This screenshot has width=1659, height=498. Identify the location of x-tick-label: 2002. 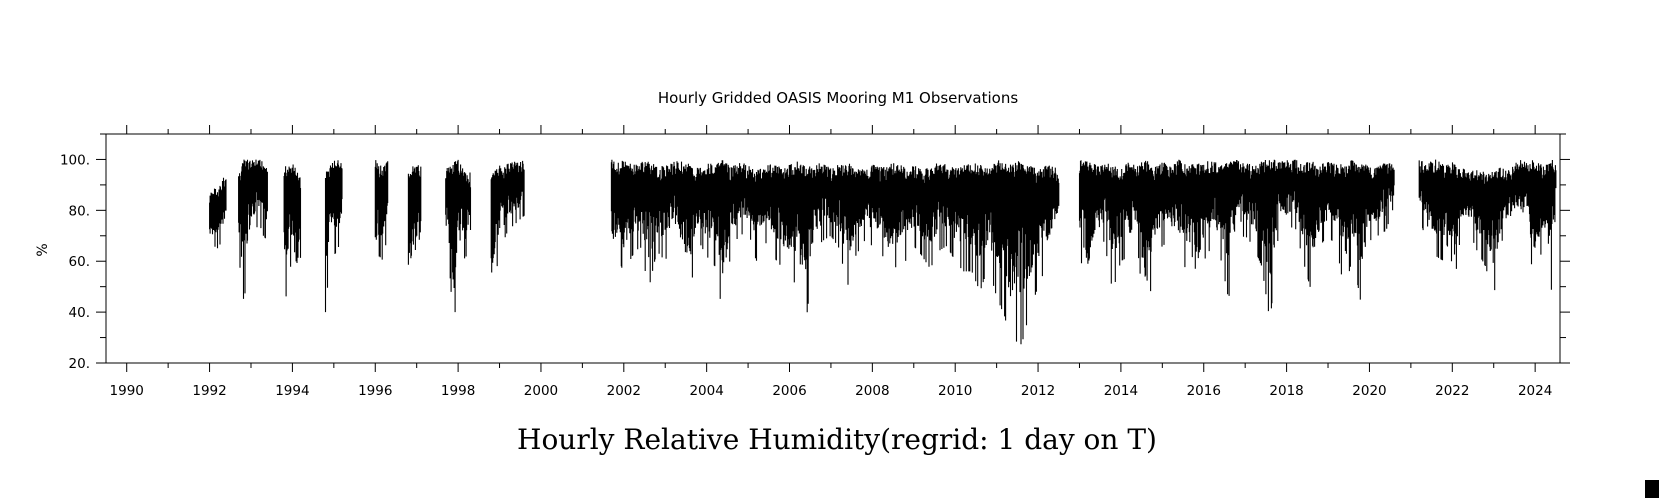
(624, 391).